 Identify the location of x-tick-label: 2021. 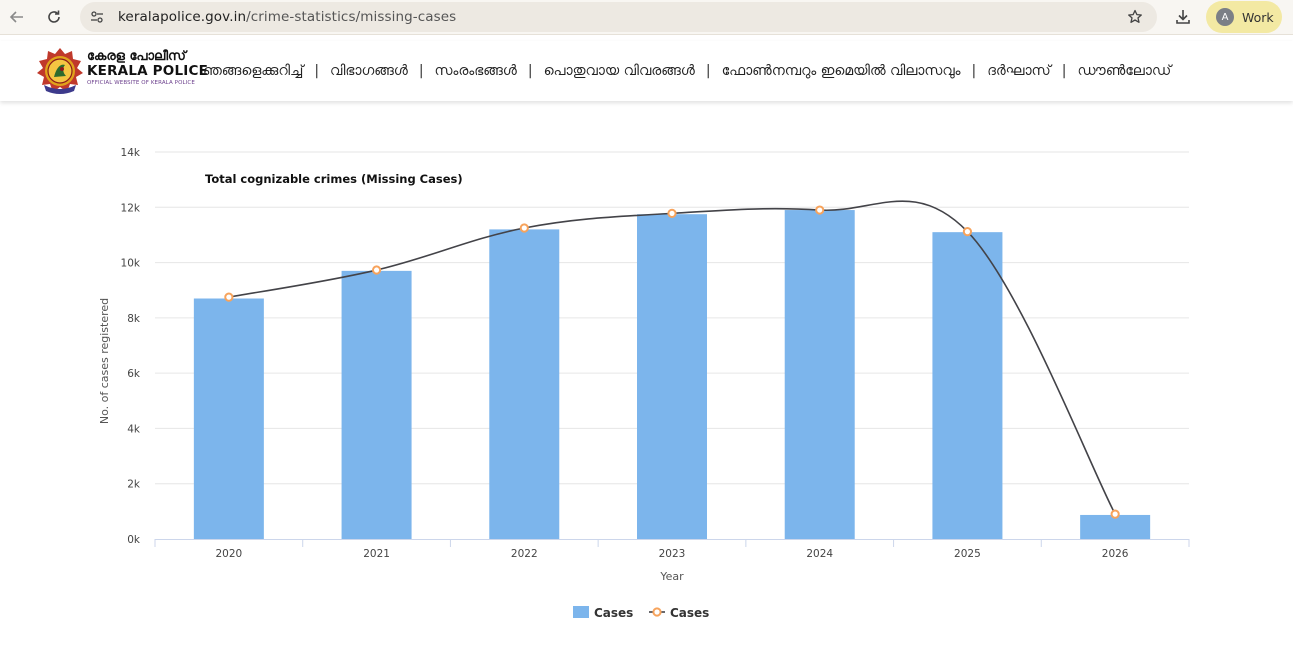
(376, 554).